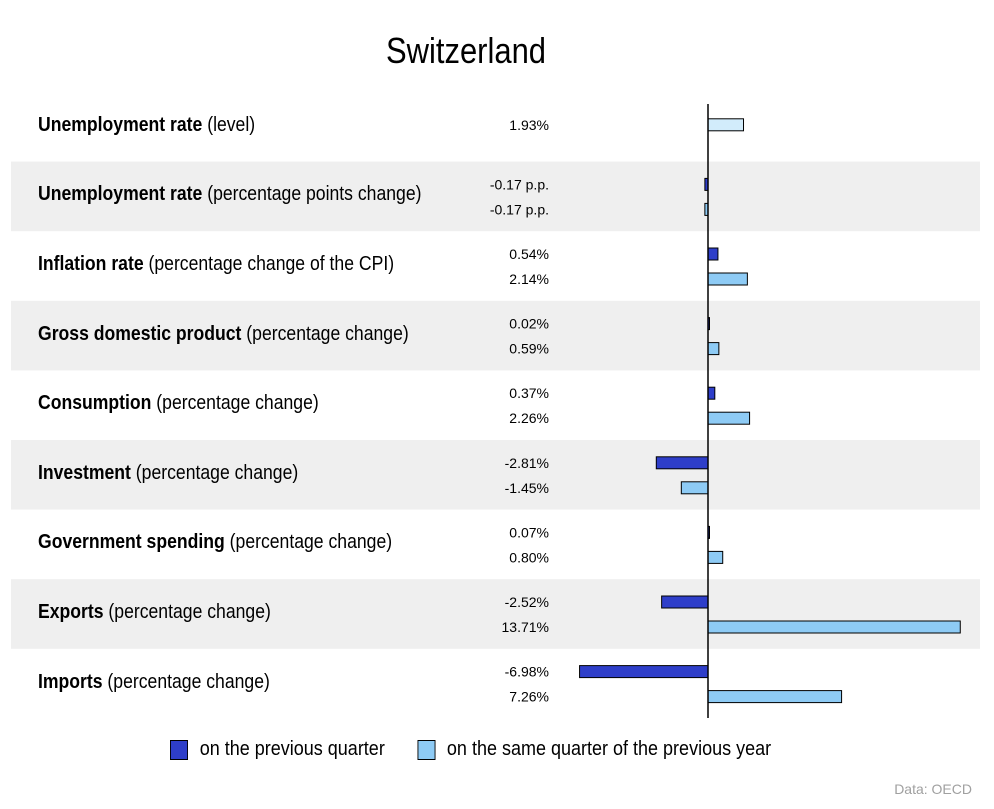 This screenshot has height=809, width=994. What do you see at coordinates (529, 557) in the screenshot?
I see `value-label: 0.80%` at bounding box center [529, 557].